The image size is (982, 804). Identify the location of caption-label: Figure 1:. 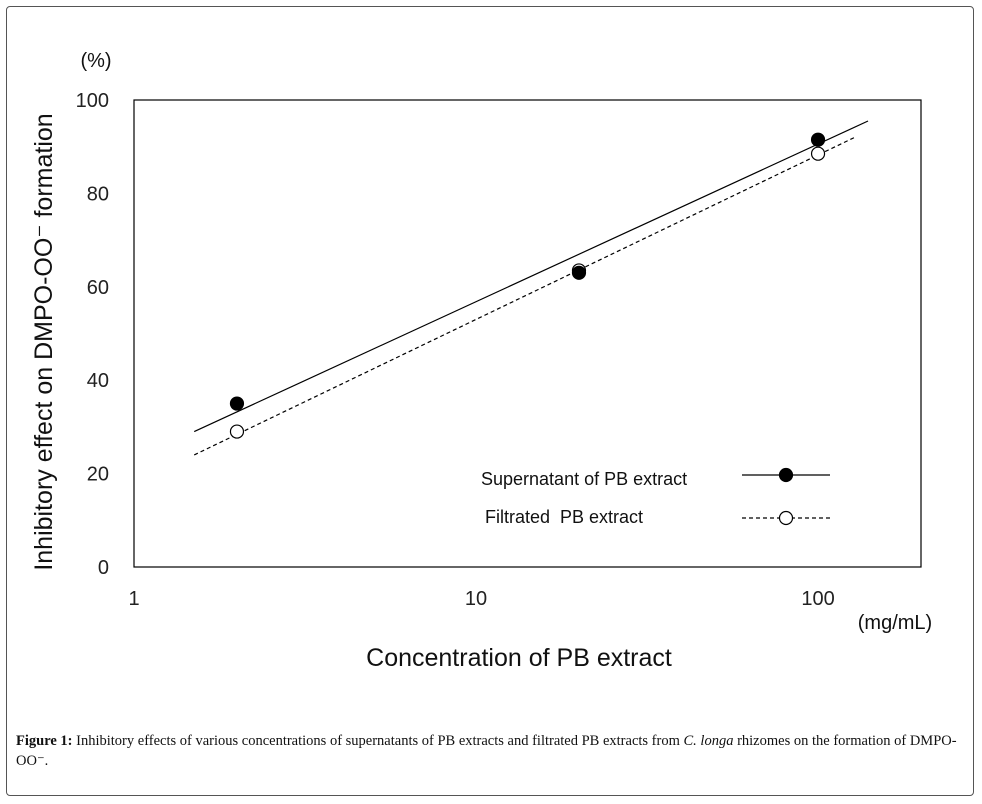
(44, 741).